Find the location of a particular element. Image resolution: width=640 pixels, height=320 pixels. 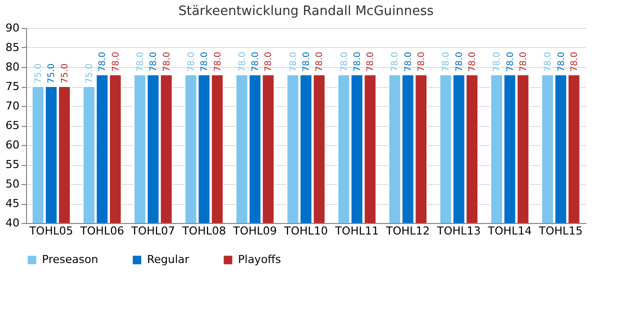

y-tick-label: 80 is located at coordinates (13, 67).